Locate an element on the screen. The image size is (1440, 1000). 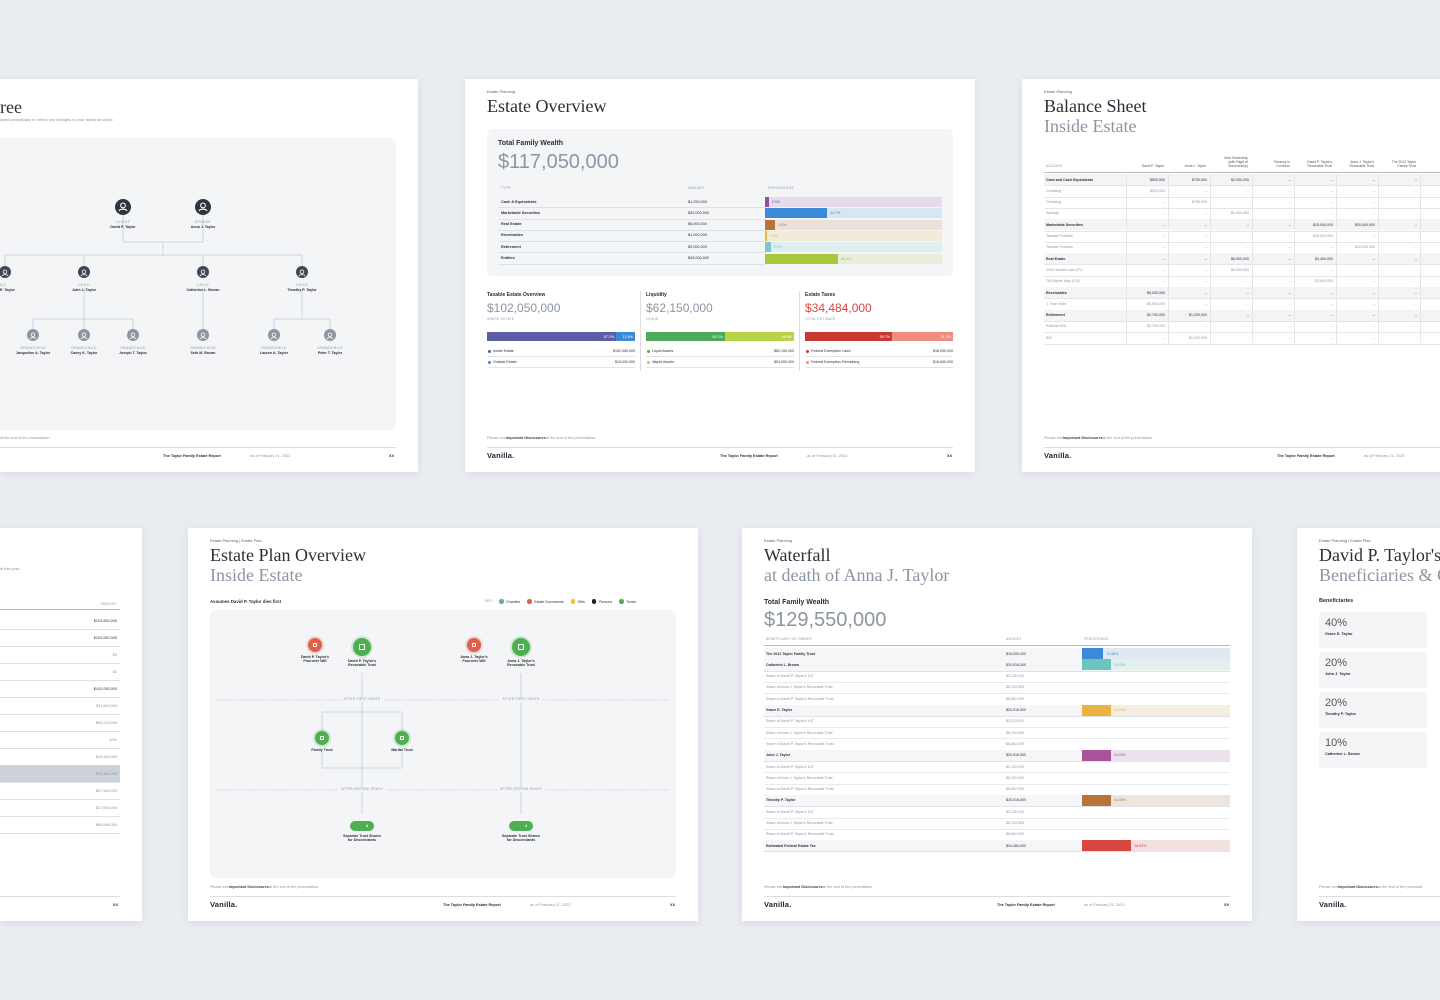
legend-dot is located at coordinates (489, 362).